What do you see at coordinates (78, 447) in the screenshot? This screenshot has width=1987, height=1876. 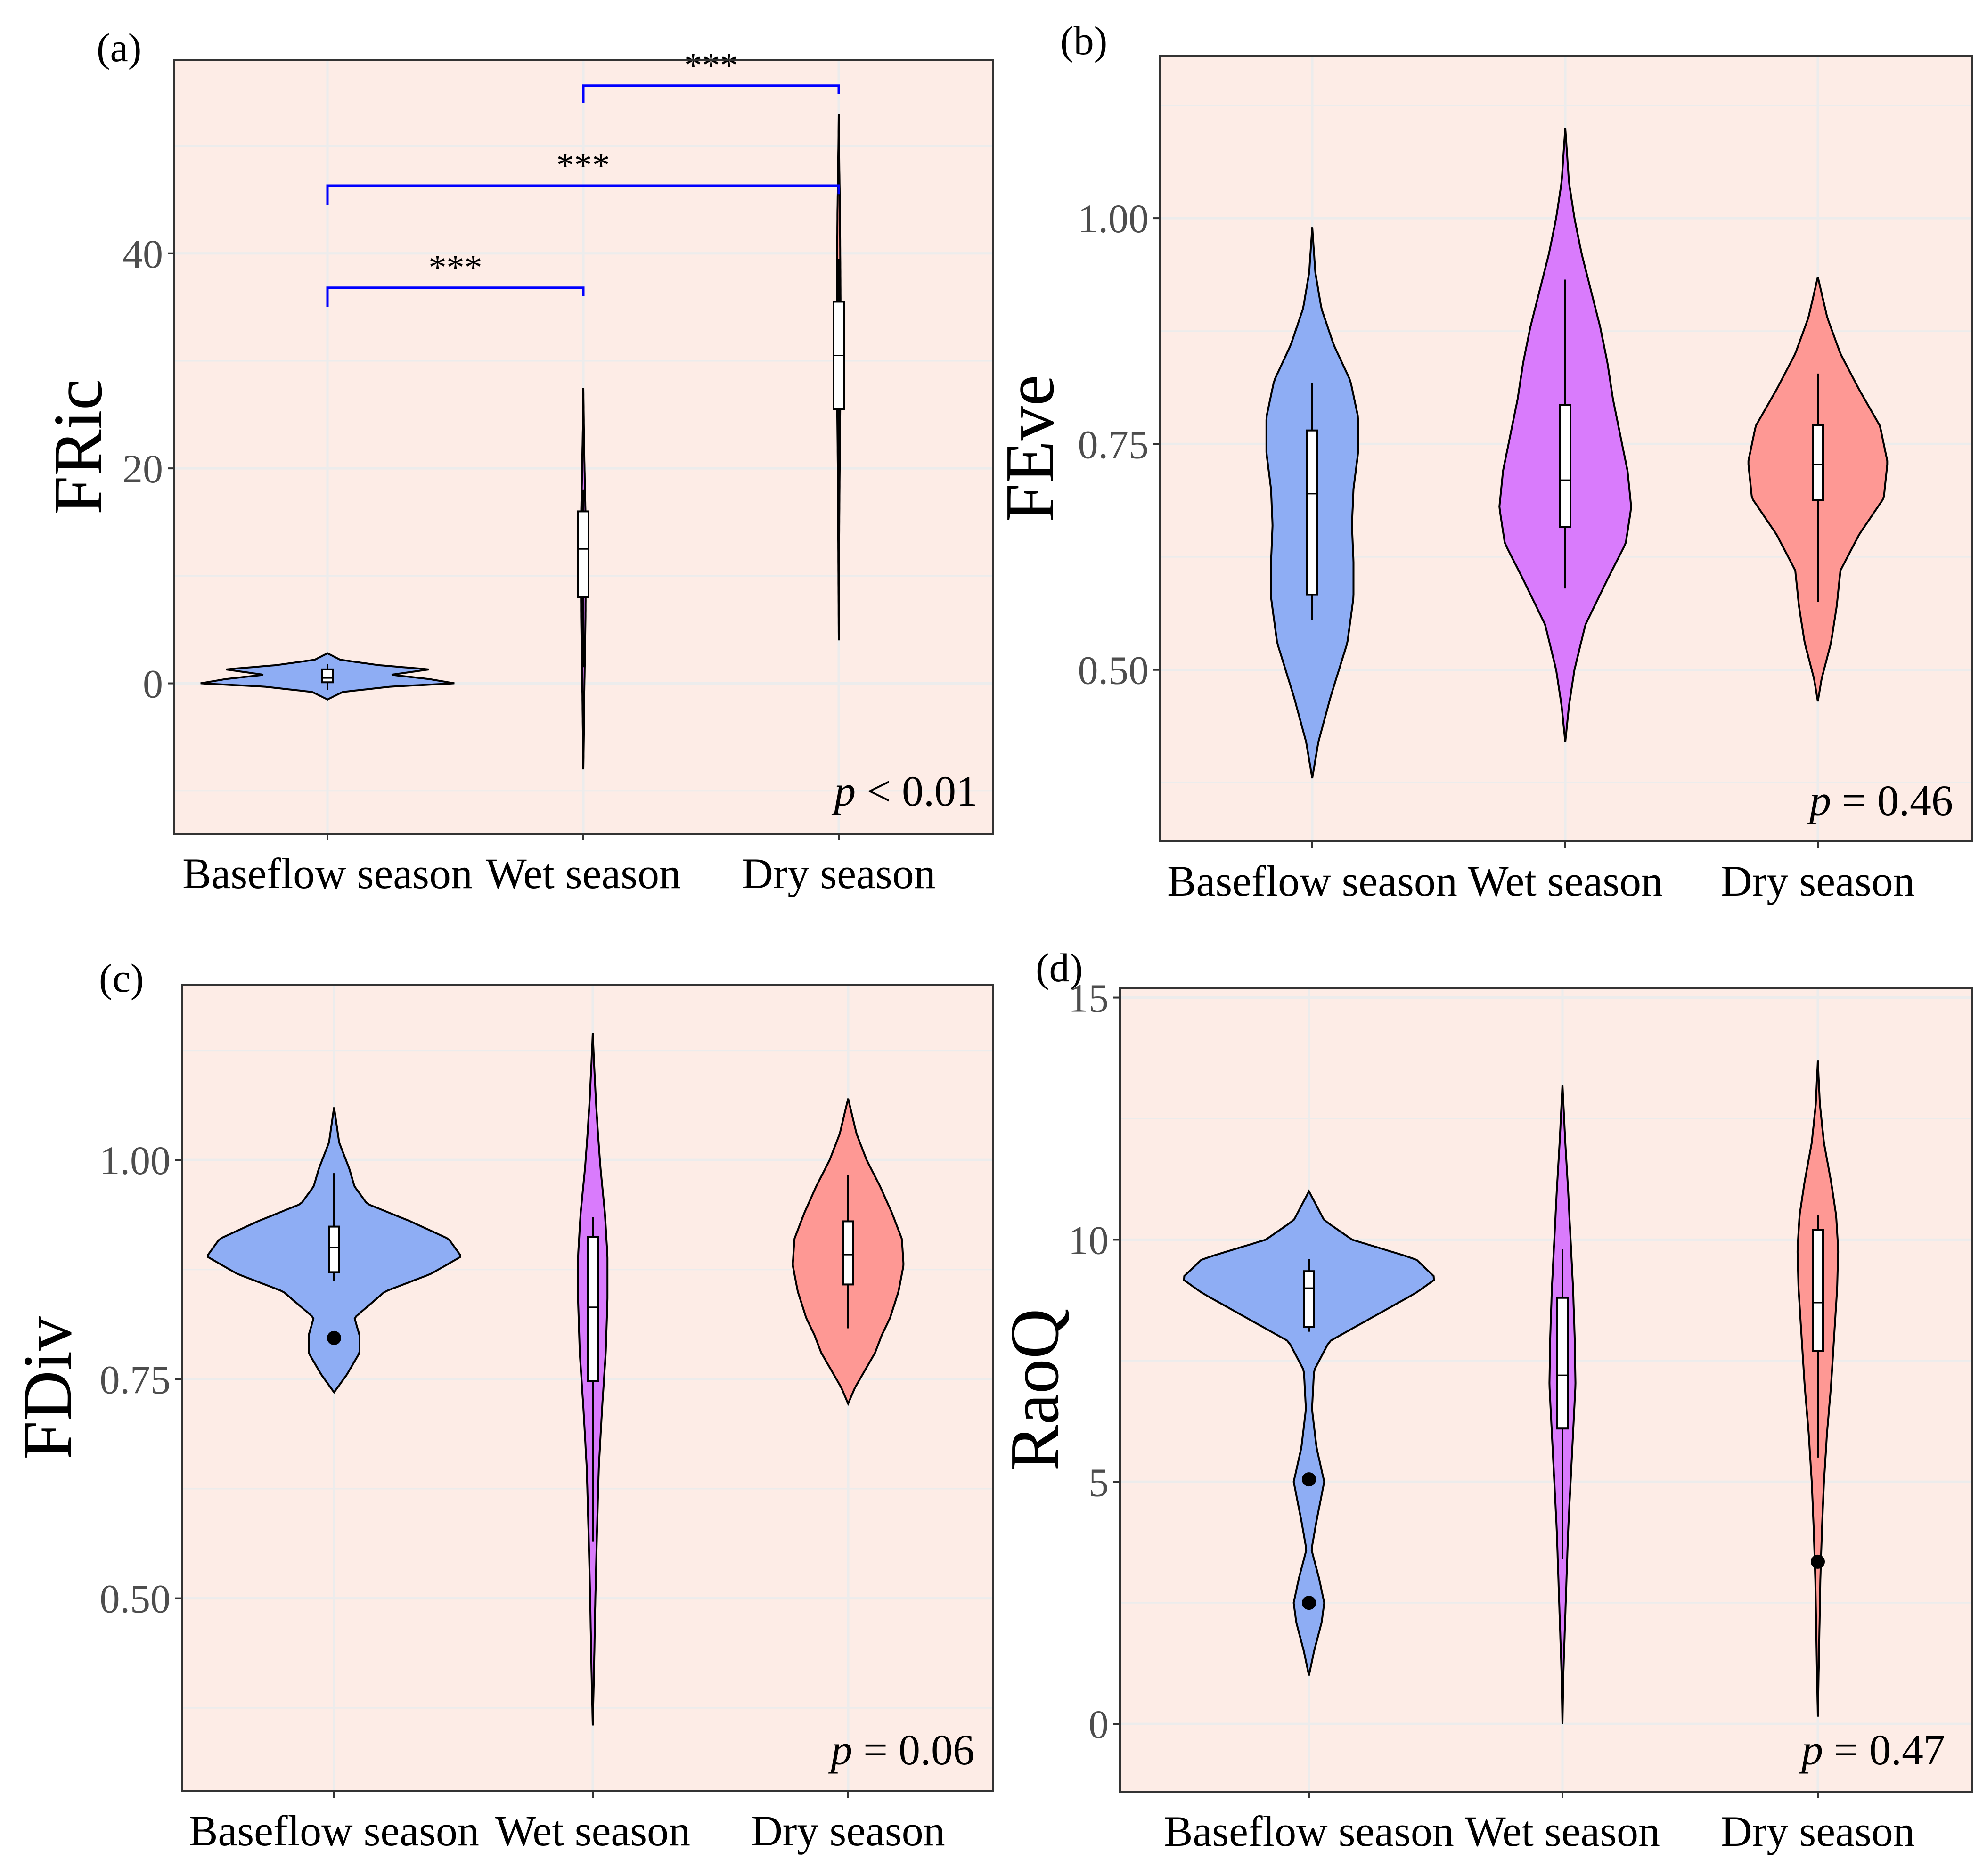 I see `y-axis-title: FRic` at bounding box center [78, 447].